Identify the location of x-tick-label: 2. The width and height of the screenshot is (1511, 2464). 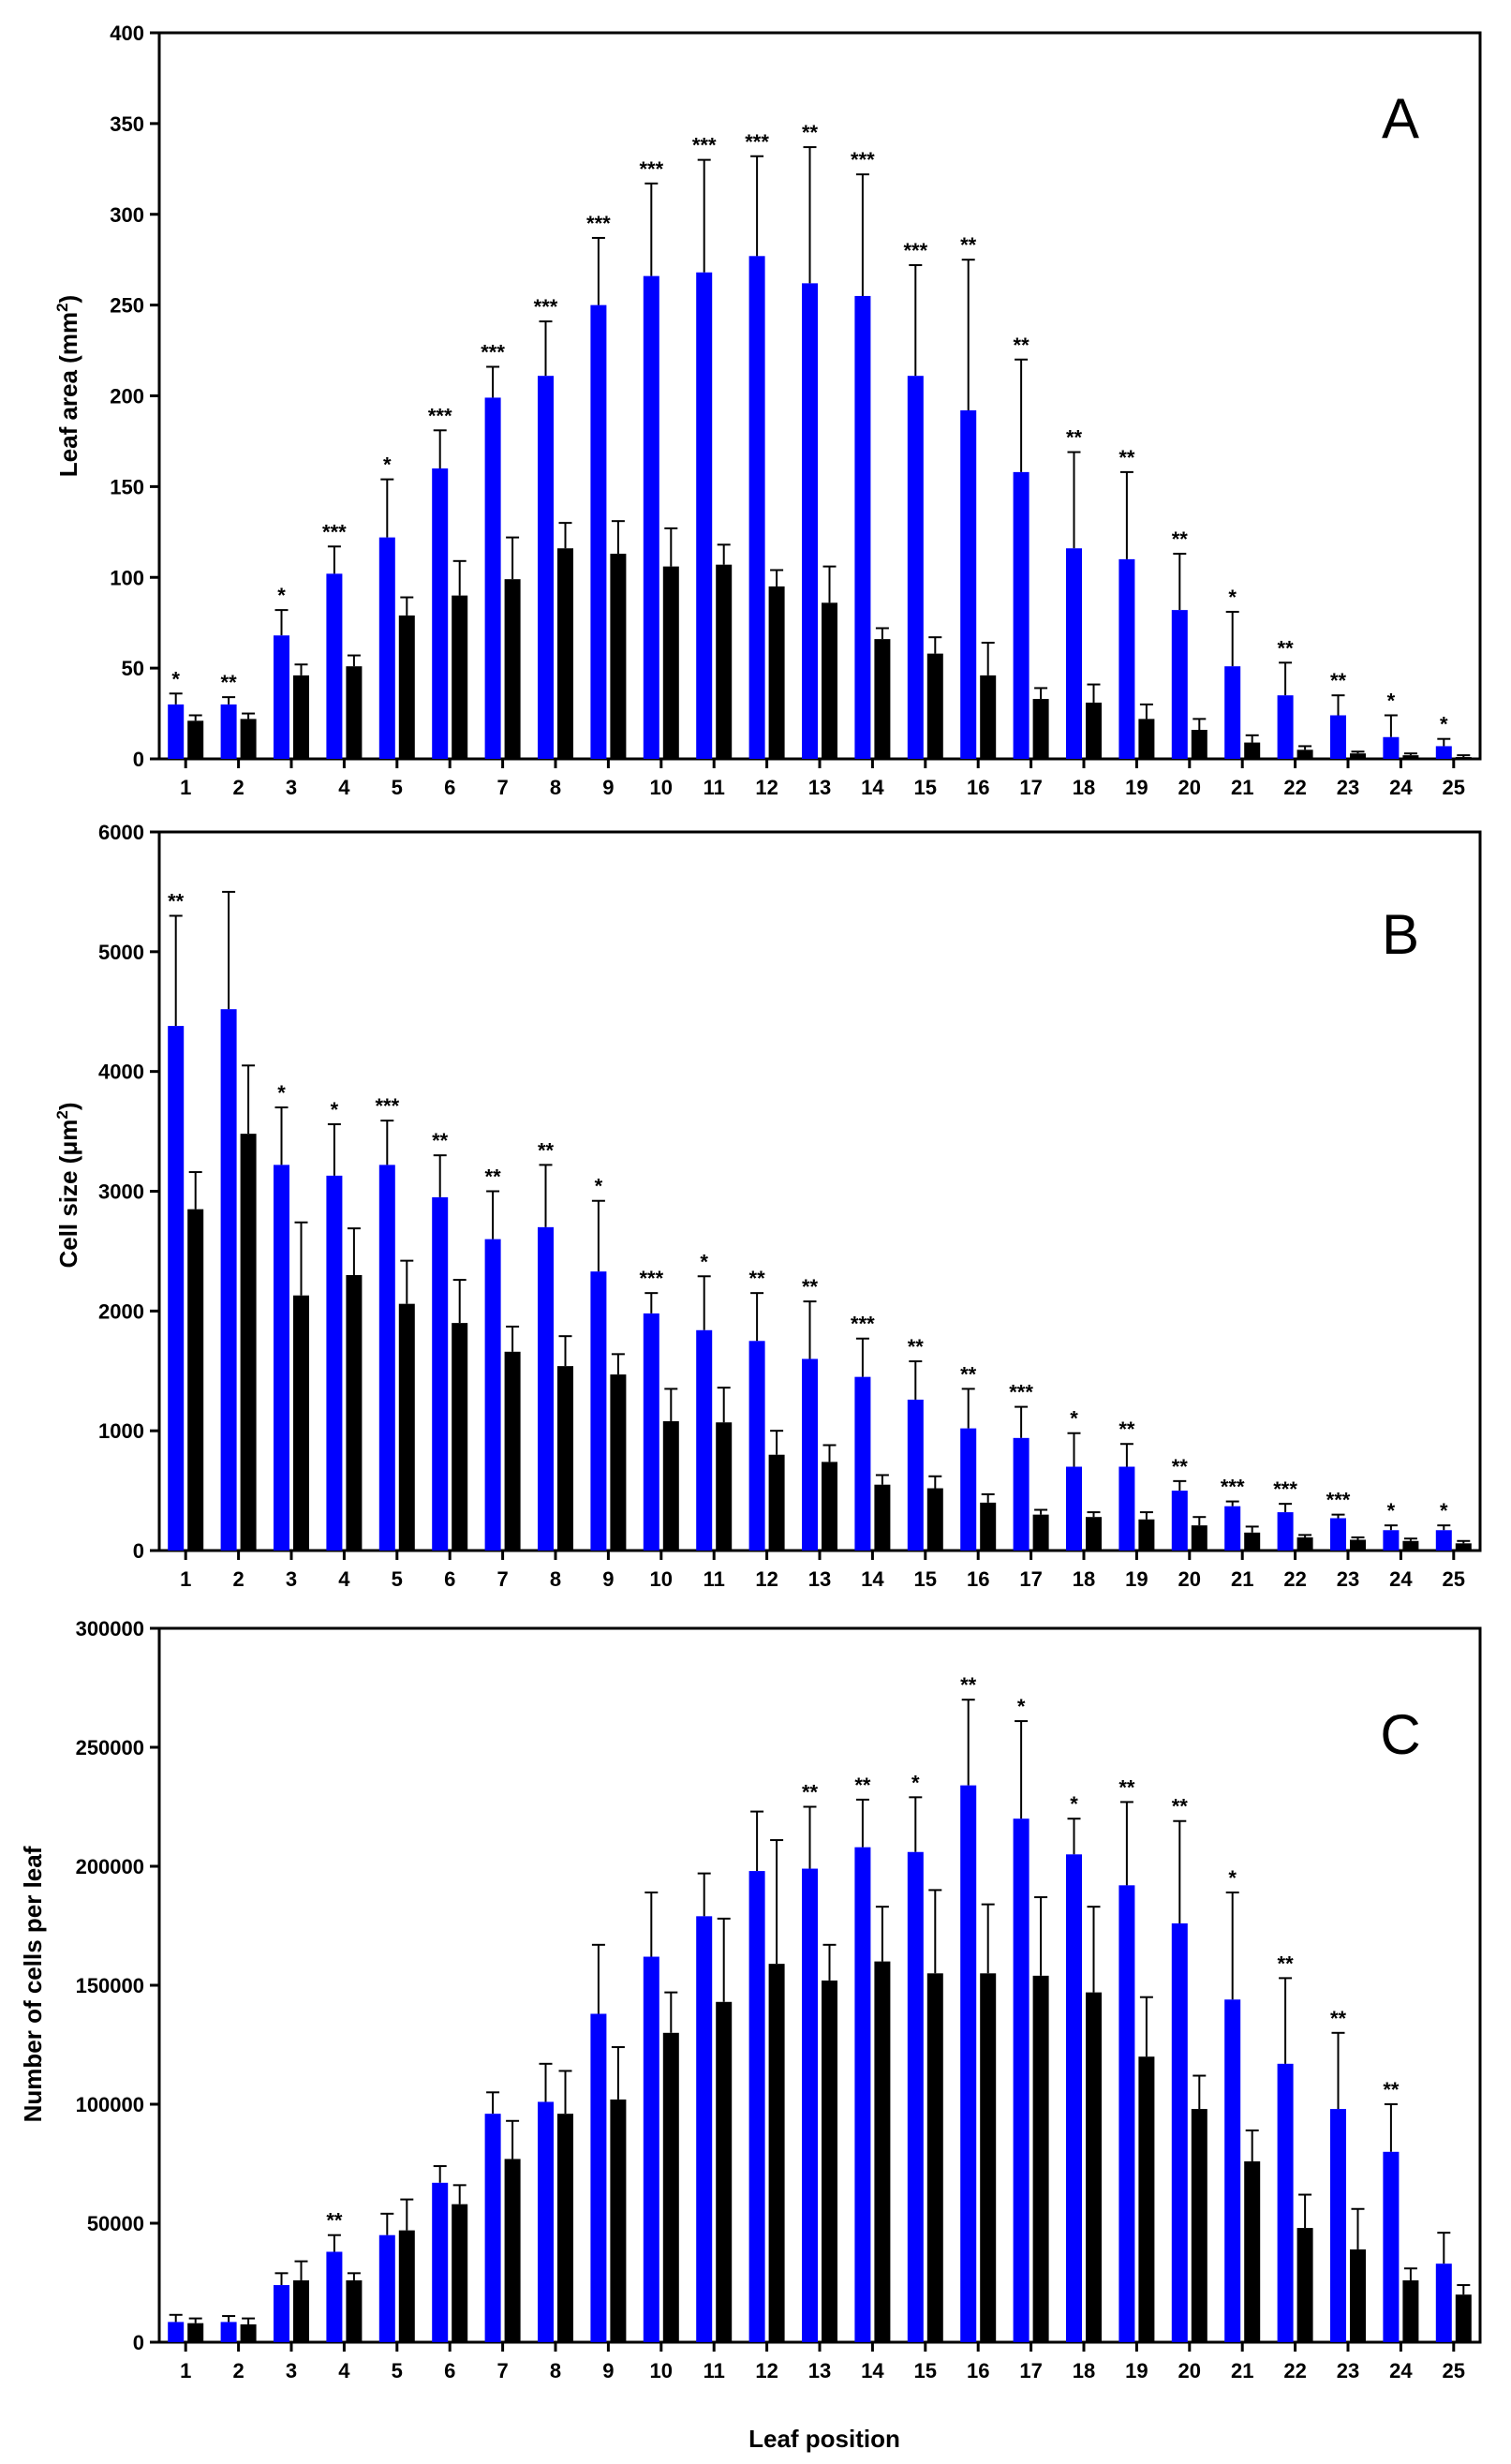
(238, 1579).